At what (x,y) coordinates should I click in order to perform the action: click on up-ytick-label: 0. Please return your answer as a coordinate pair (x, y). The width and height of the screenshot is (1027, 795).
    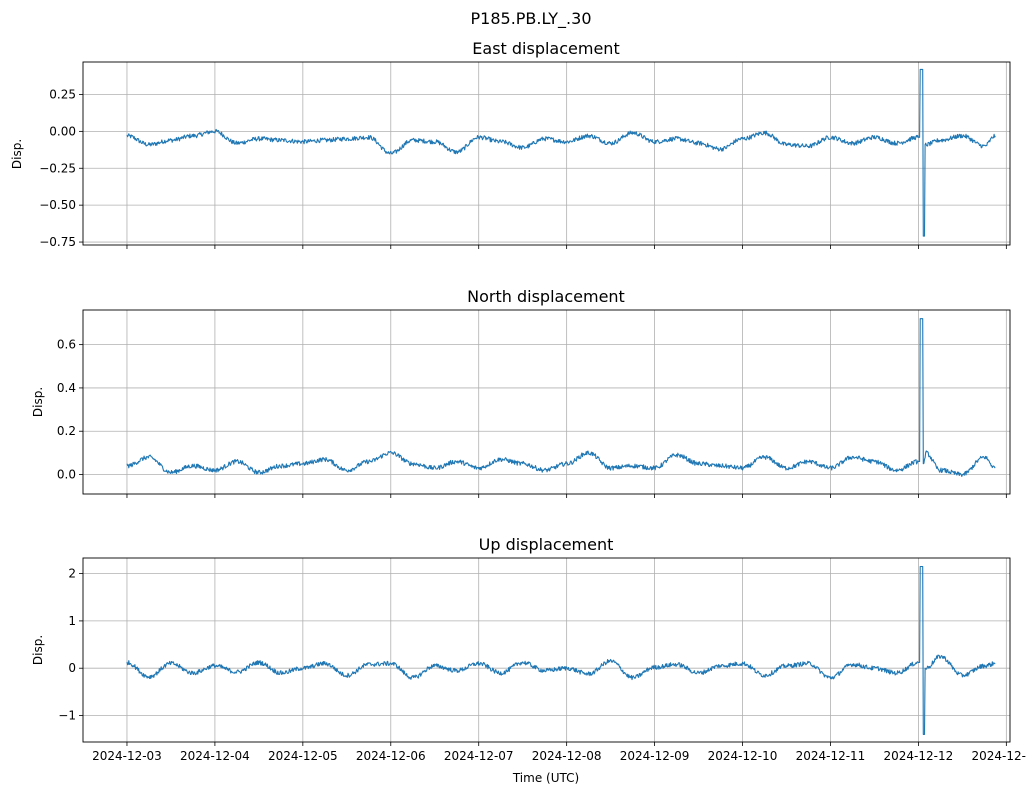
    Looking at the image, I should click on (72, 668).